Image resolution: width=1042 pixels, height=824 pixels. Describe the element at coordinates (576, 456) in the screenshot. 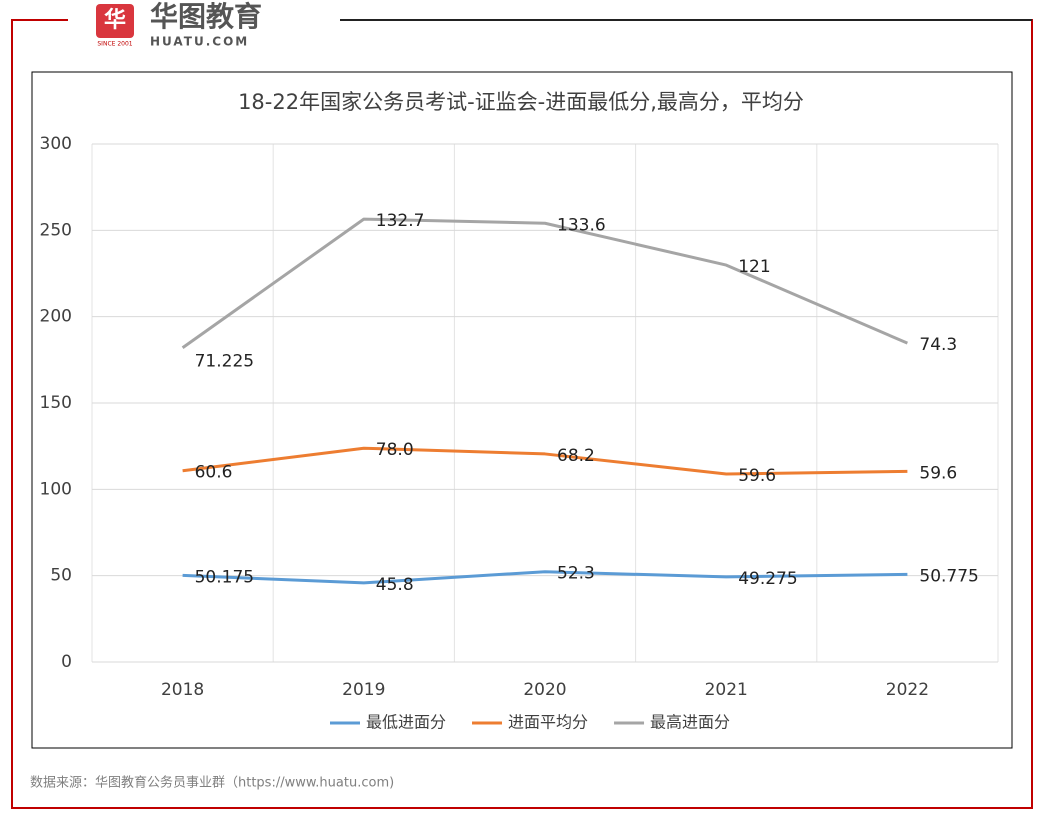

I see `data-label: 68.2` at that location.